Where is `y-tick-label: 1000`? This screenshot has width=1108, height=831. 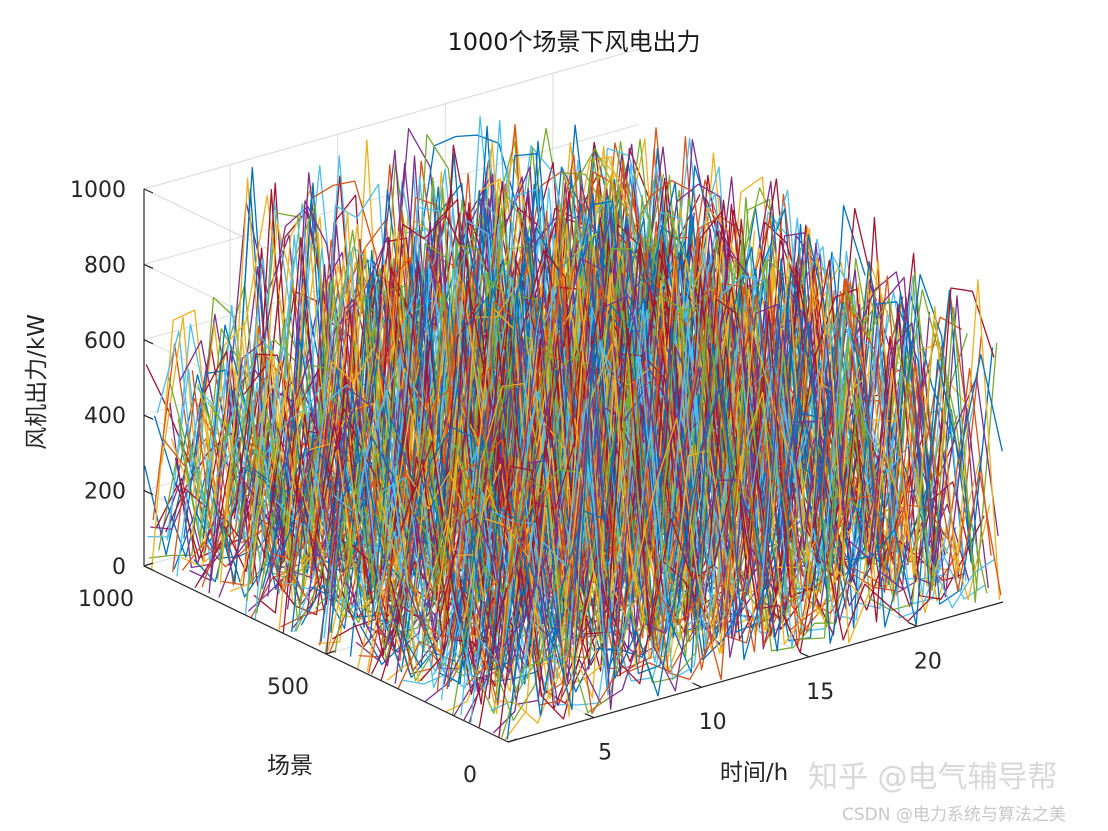 y-tick-label: 1000 is located at coordinates (106, 599).